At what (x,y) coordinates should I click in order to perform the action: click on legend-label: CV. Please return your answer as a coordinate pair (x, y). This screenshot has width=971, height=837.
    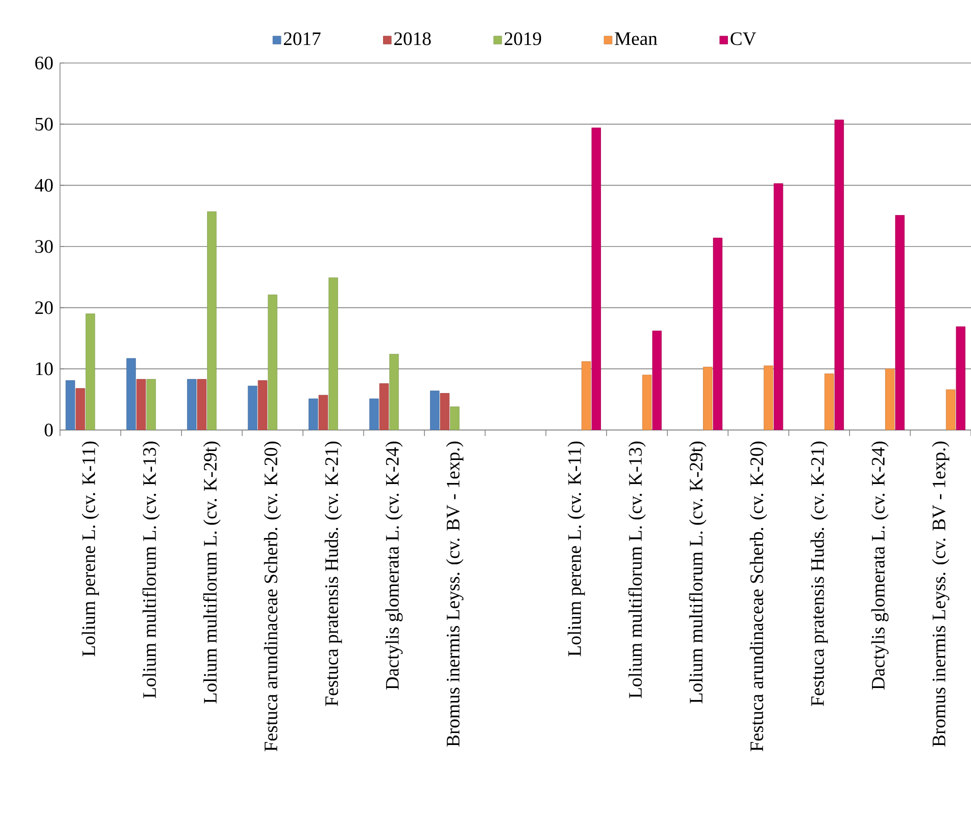
    Looking at the image, I should click on (743, 39).